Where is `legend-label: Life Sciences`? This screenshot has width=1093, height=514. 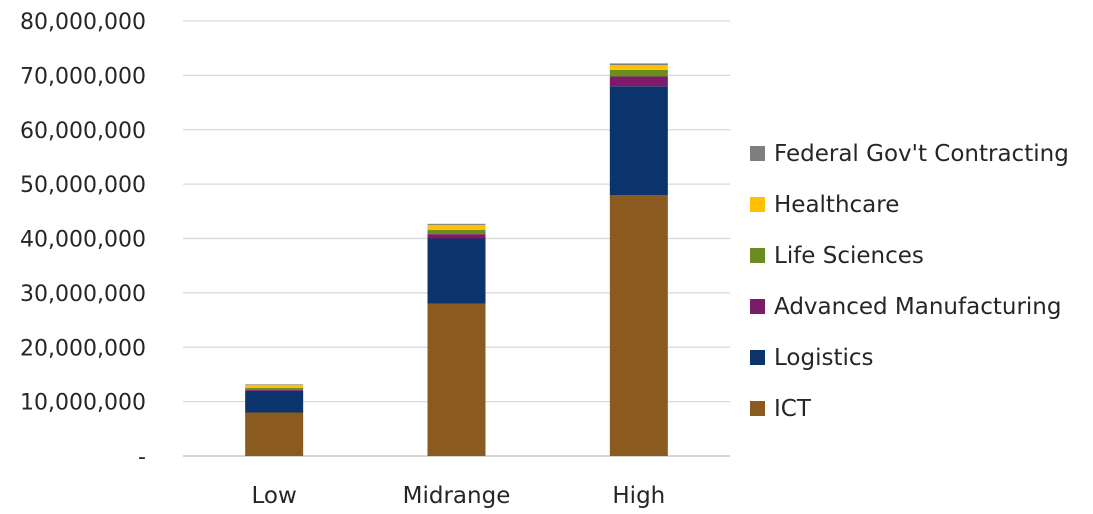
legend-label: Life Sciences is located at coordinates (849, 256).